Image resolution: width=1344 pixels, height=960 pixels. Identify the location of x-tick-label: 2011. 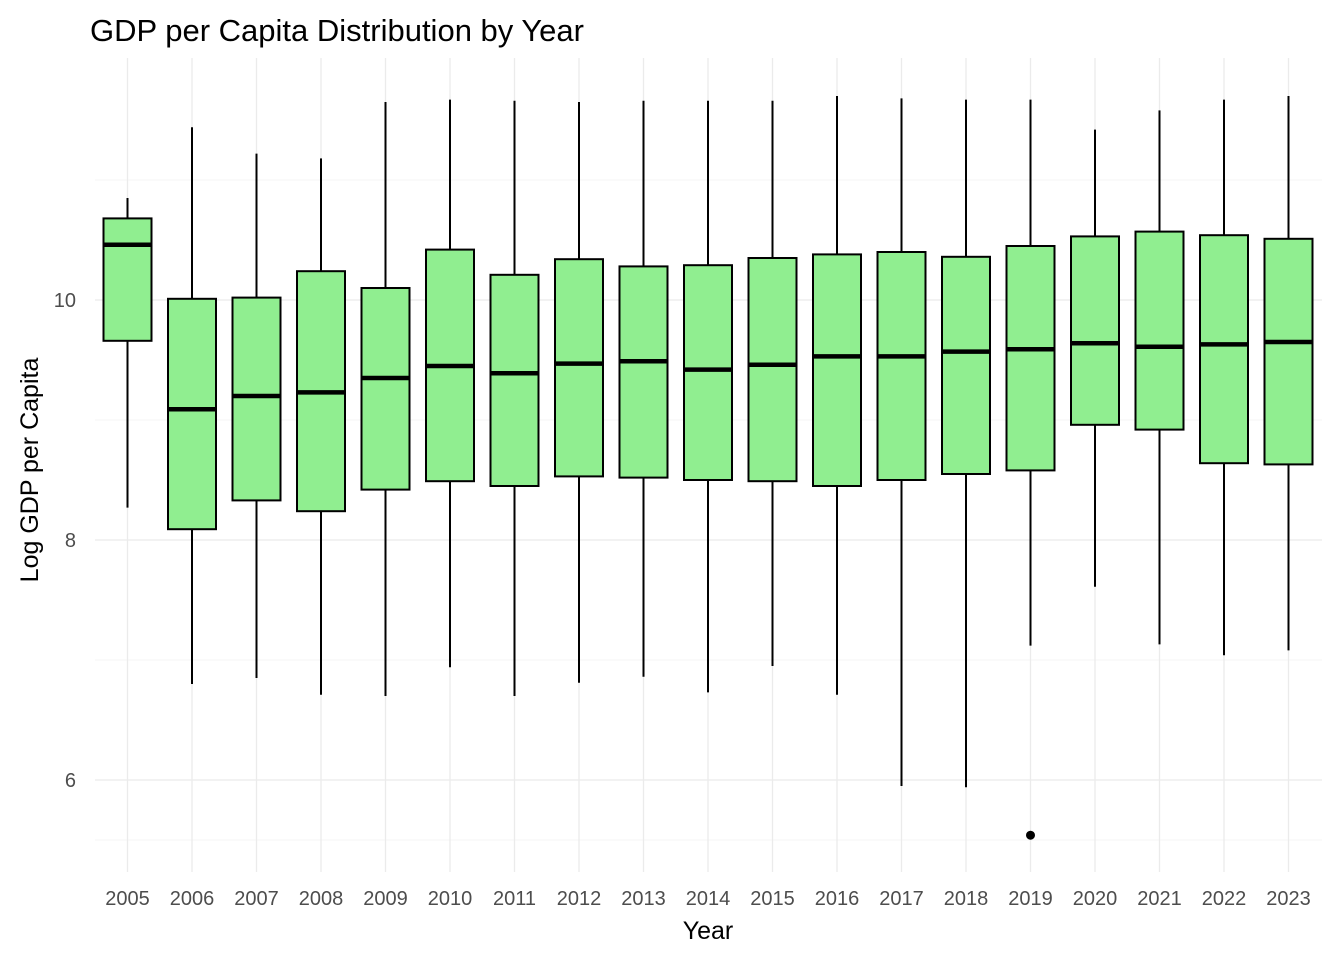
(514, 899).